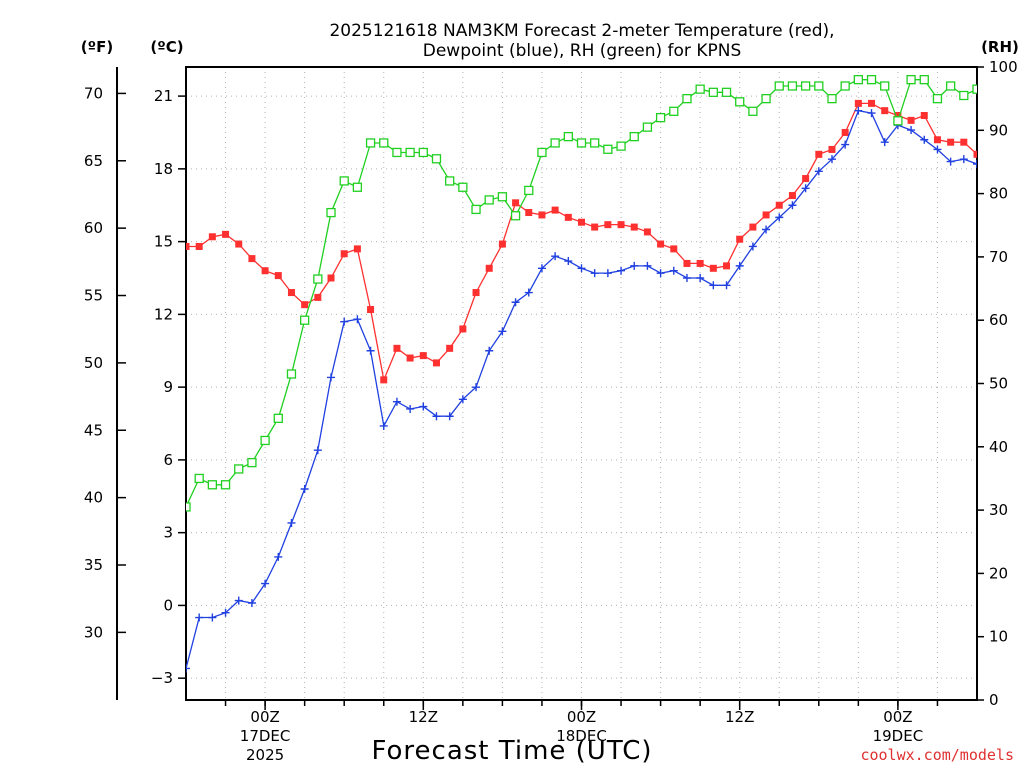 The width and height of the screenshot is (1024, 768). What do you see at coordinates (998, 573) in the screenshot?
I see `rh-tick-label: 20` at bounding box center [998, 573].